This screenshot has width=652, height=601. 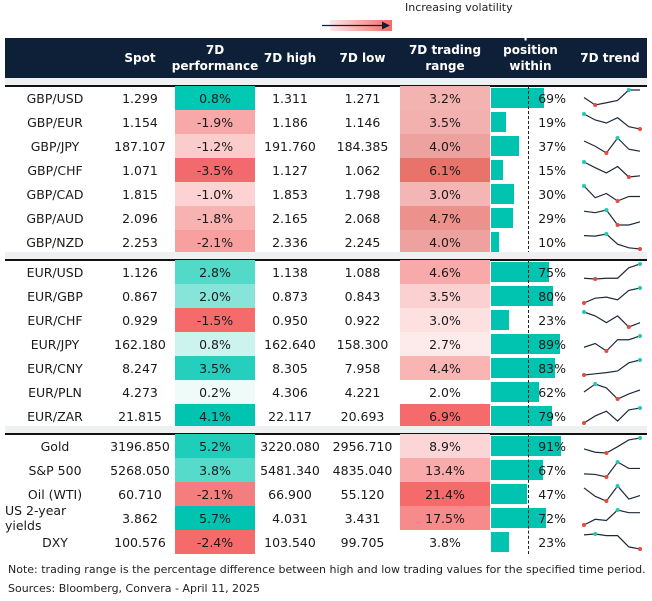 What do you see at coordinates (140, 392) in the screenshot?
I see `spot-value: 4.273` at bounding box center [140, 392].